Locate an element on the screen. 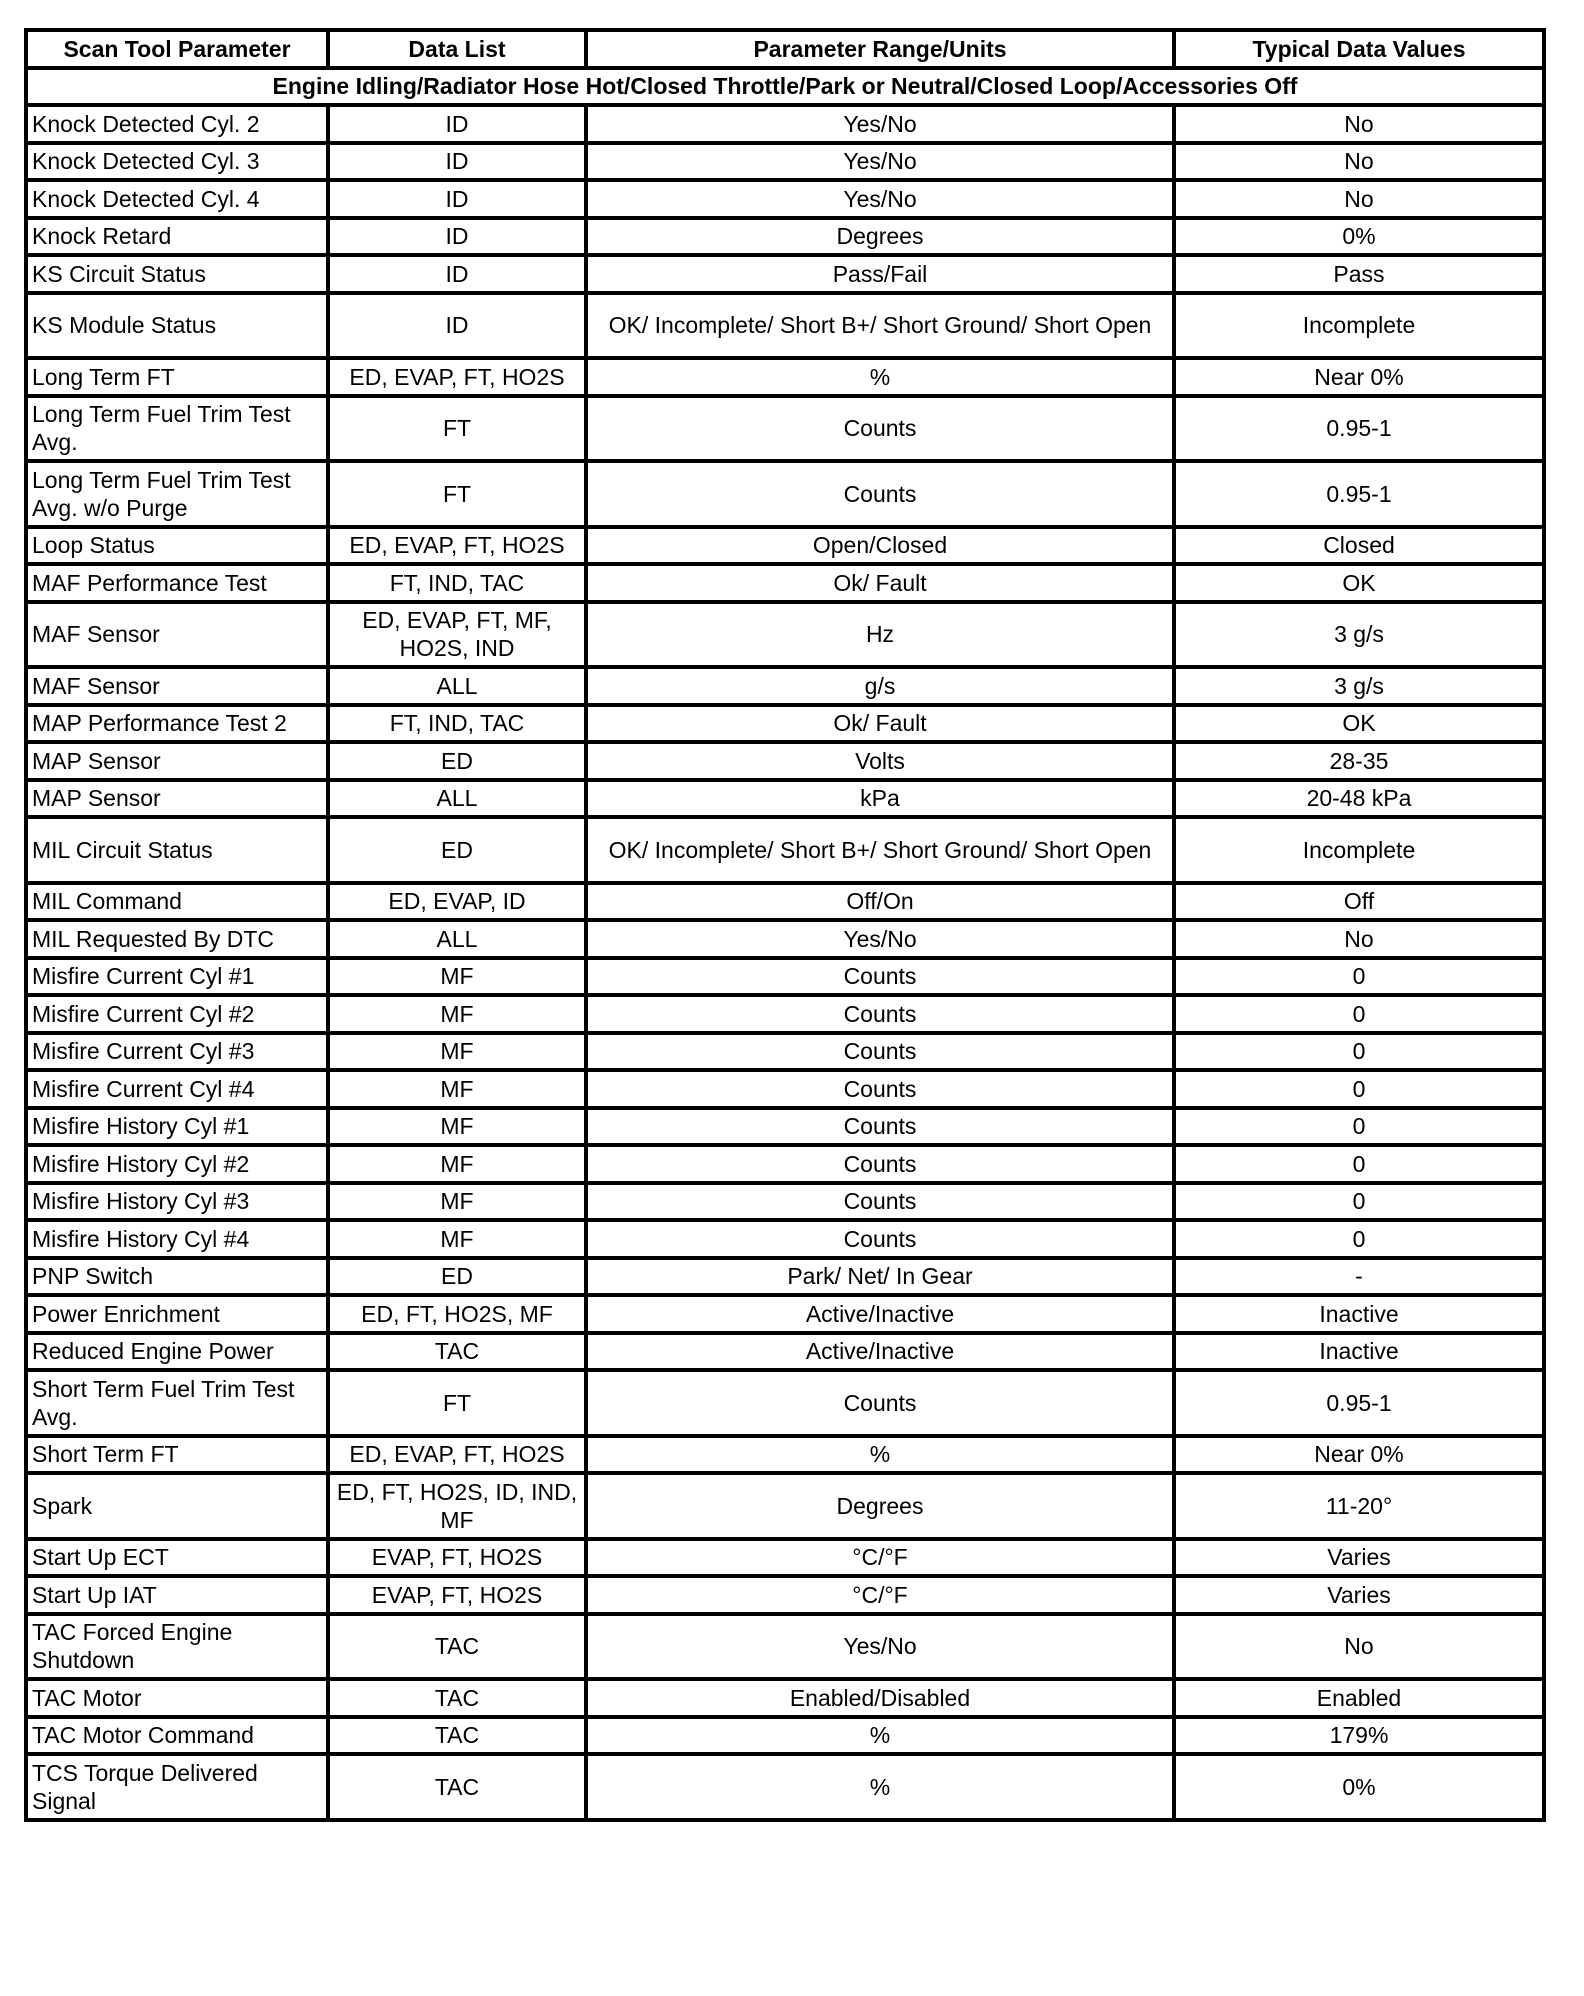 The width and height of the screenshot is (1584, 1996). cell-parameter: PNP Switch is located at coordinates (177, 1276).